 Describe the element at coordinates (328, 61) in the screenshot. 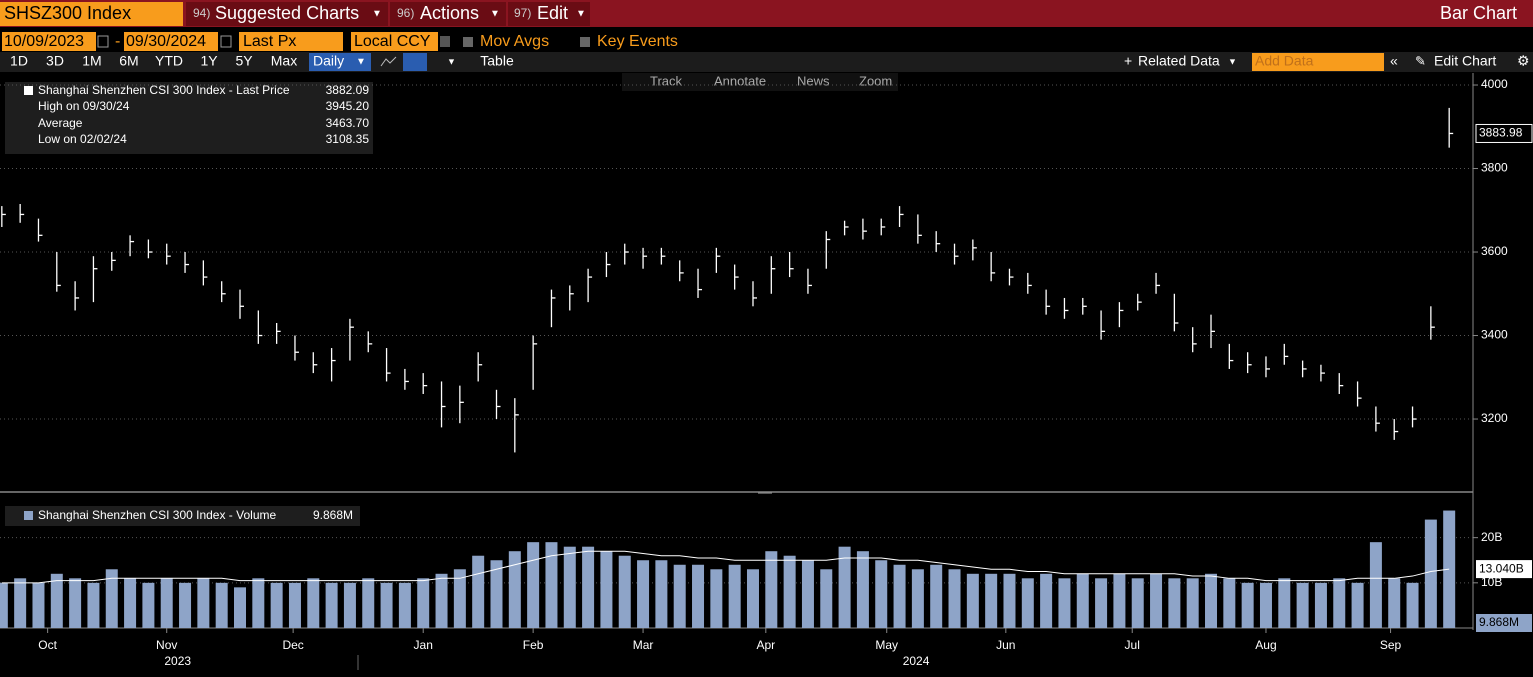

I see `frequency: Daily` at that location.